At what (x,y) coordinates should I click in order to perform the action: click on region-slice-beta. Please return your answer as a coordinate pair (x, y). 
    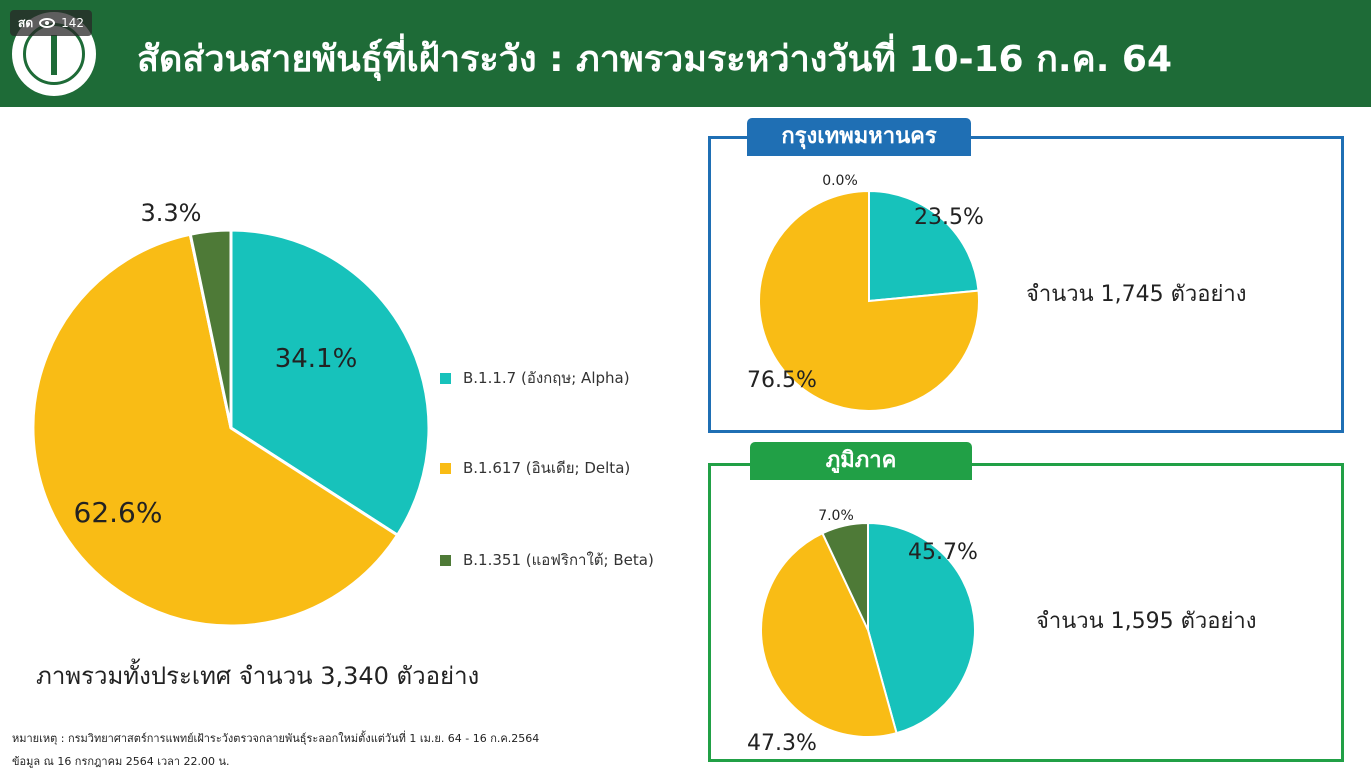
    Looking at the image, I should click on (845, 576).